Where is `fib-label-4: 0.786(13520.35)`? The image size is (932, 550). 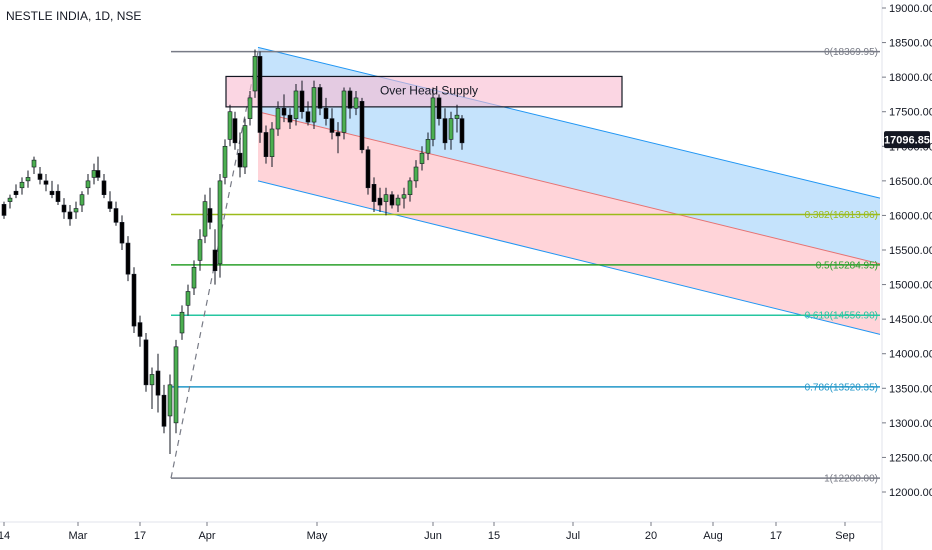 fib-label-4: 0.786(13520.35) is located at coordinates (841, 387).